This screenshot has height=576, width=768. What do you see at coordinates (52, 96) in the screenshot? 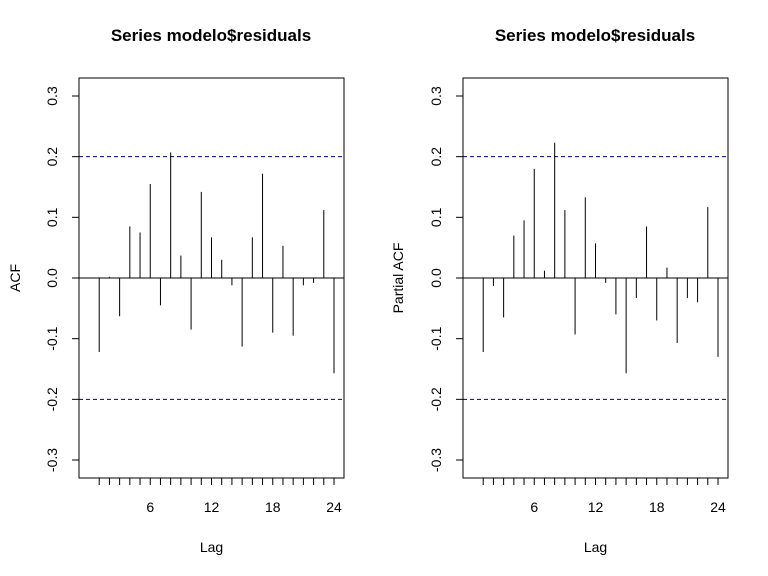
I see `panel-1-y-tick-label-6: 0.3` at bounding box center [52, 96].